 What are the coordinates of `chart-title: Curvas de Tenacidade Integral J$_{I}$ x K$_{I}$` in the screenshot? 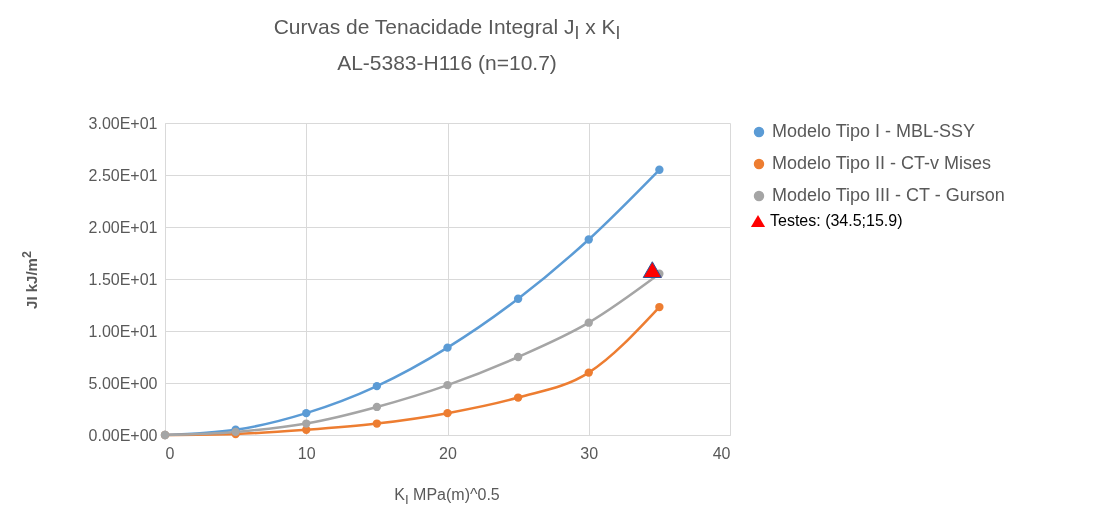 It's located at (447, 29).